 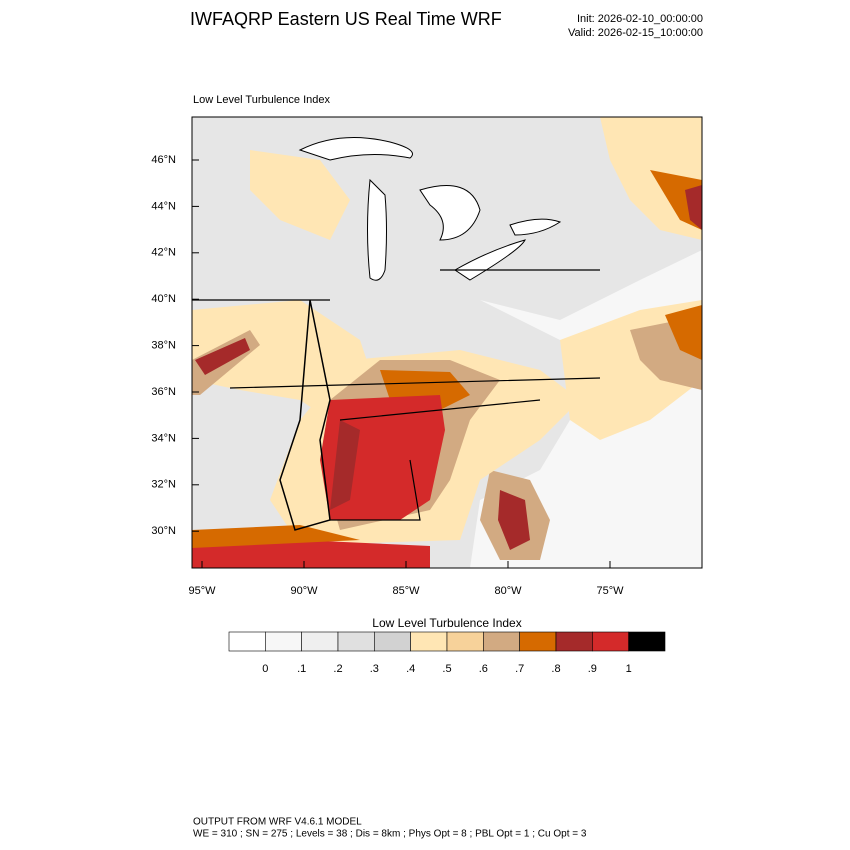 I want to click on lake-superior, so click(x=355, y=149).